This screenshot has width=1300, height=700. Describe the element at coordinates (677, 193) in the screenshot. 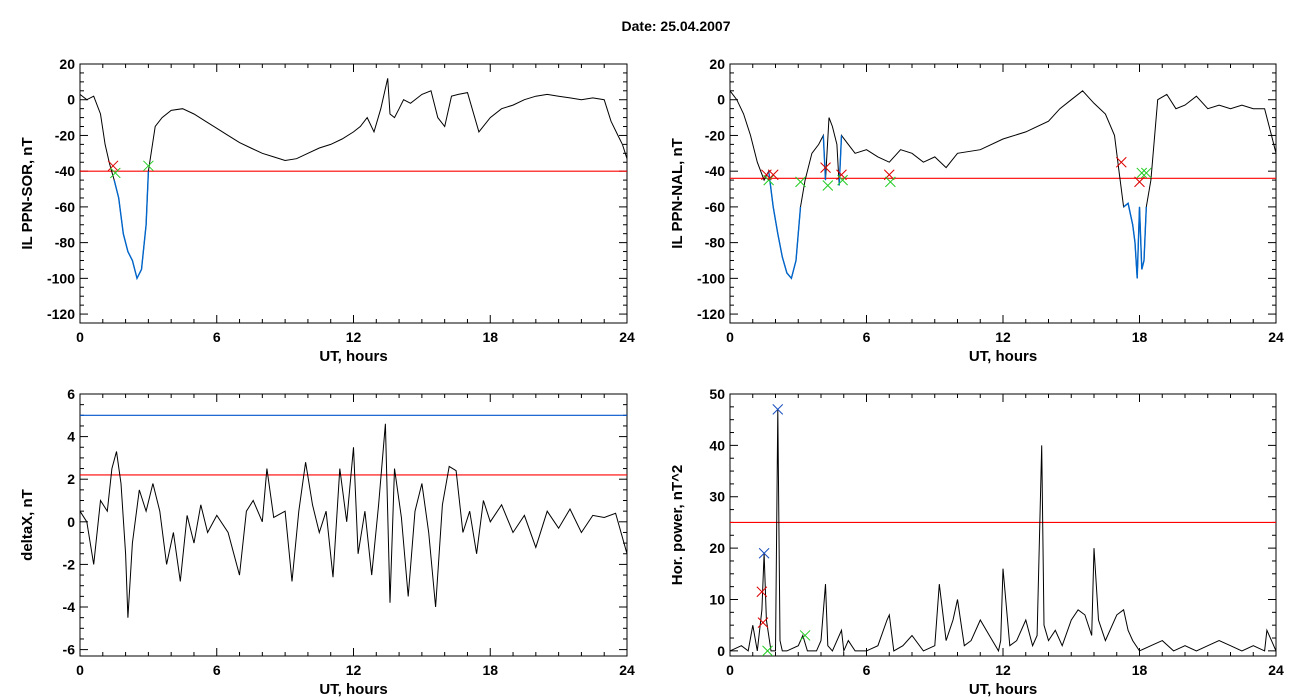

I see `y-axis-title: IL PPN-NAL, nT` at that location.